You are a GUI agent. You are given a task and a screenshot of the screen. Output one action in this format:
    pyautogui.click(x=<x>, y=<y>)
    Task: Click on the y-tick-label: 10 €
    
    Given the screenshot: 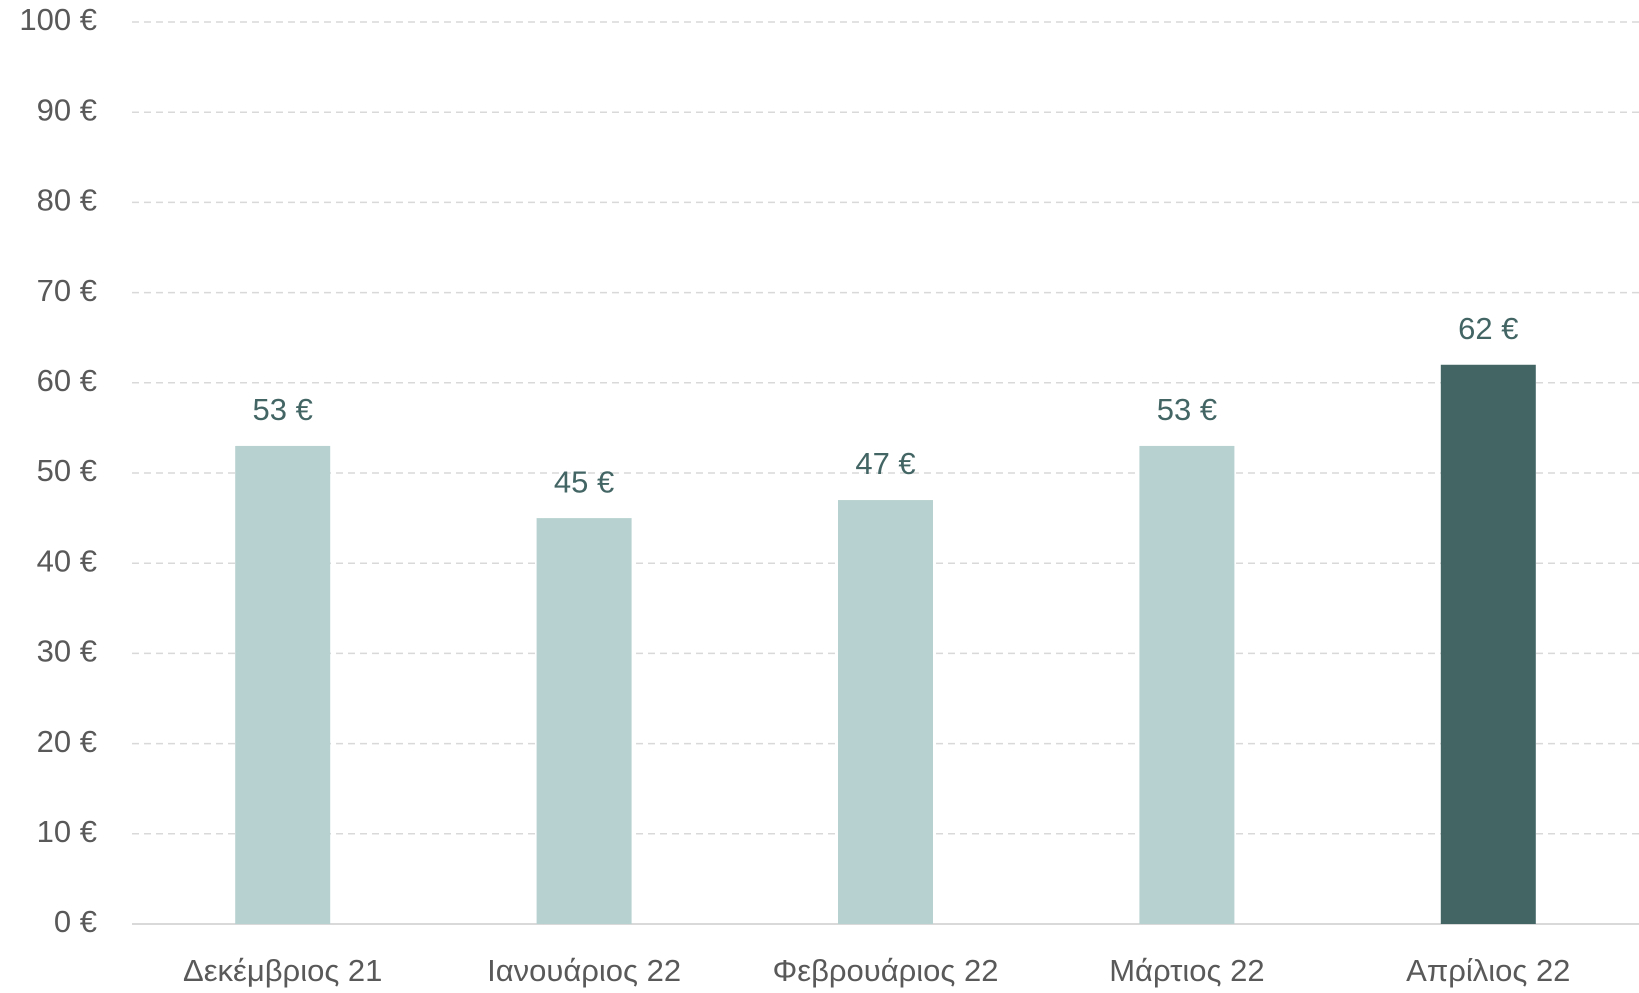 What is the action you would take?
    pyautogui.click(x=67, y=831)
    